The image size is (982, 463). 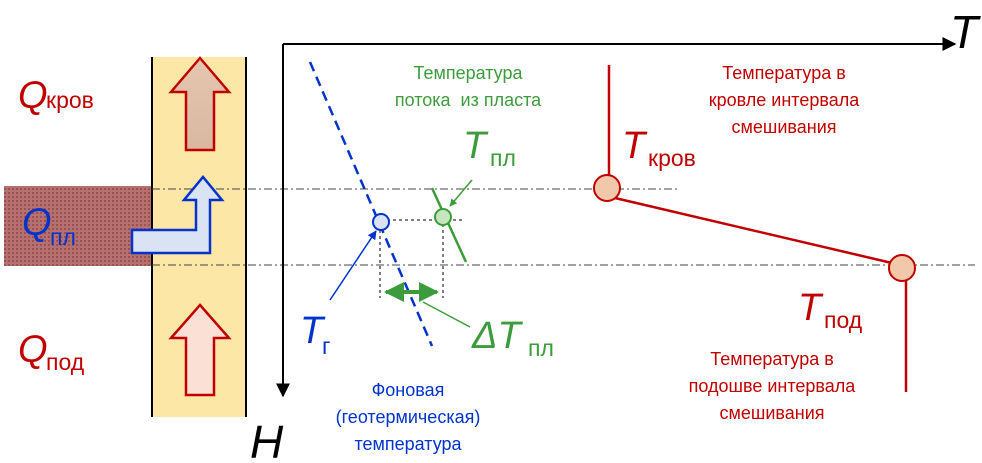 I want to click on layer-band, so click(x=79, y=226).